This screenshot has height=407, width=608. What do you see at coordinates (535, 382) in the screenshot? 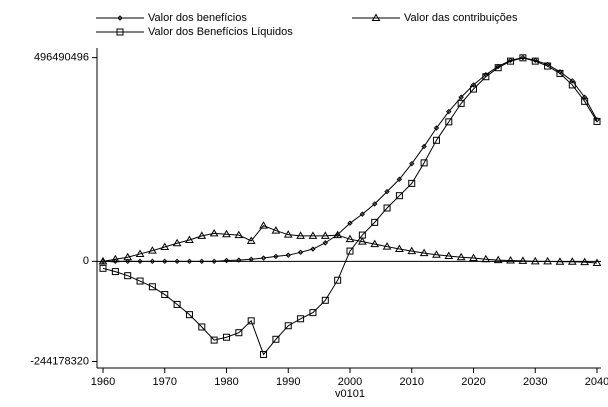
I see `x-tick-label: 2030` at bounding box center [535, 382].